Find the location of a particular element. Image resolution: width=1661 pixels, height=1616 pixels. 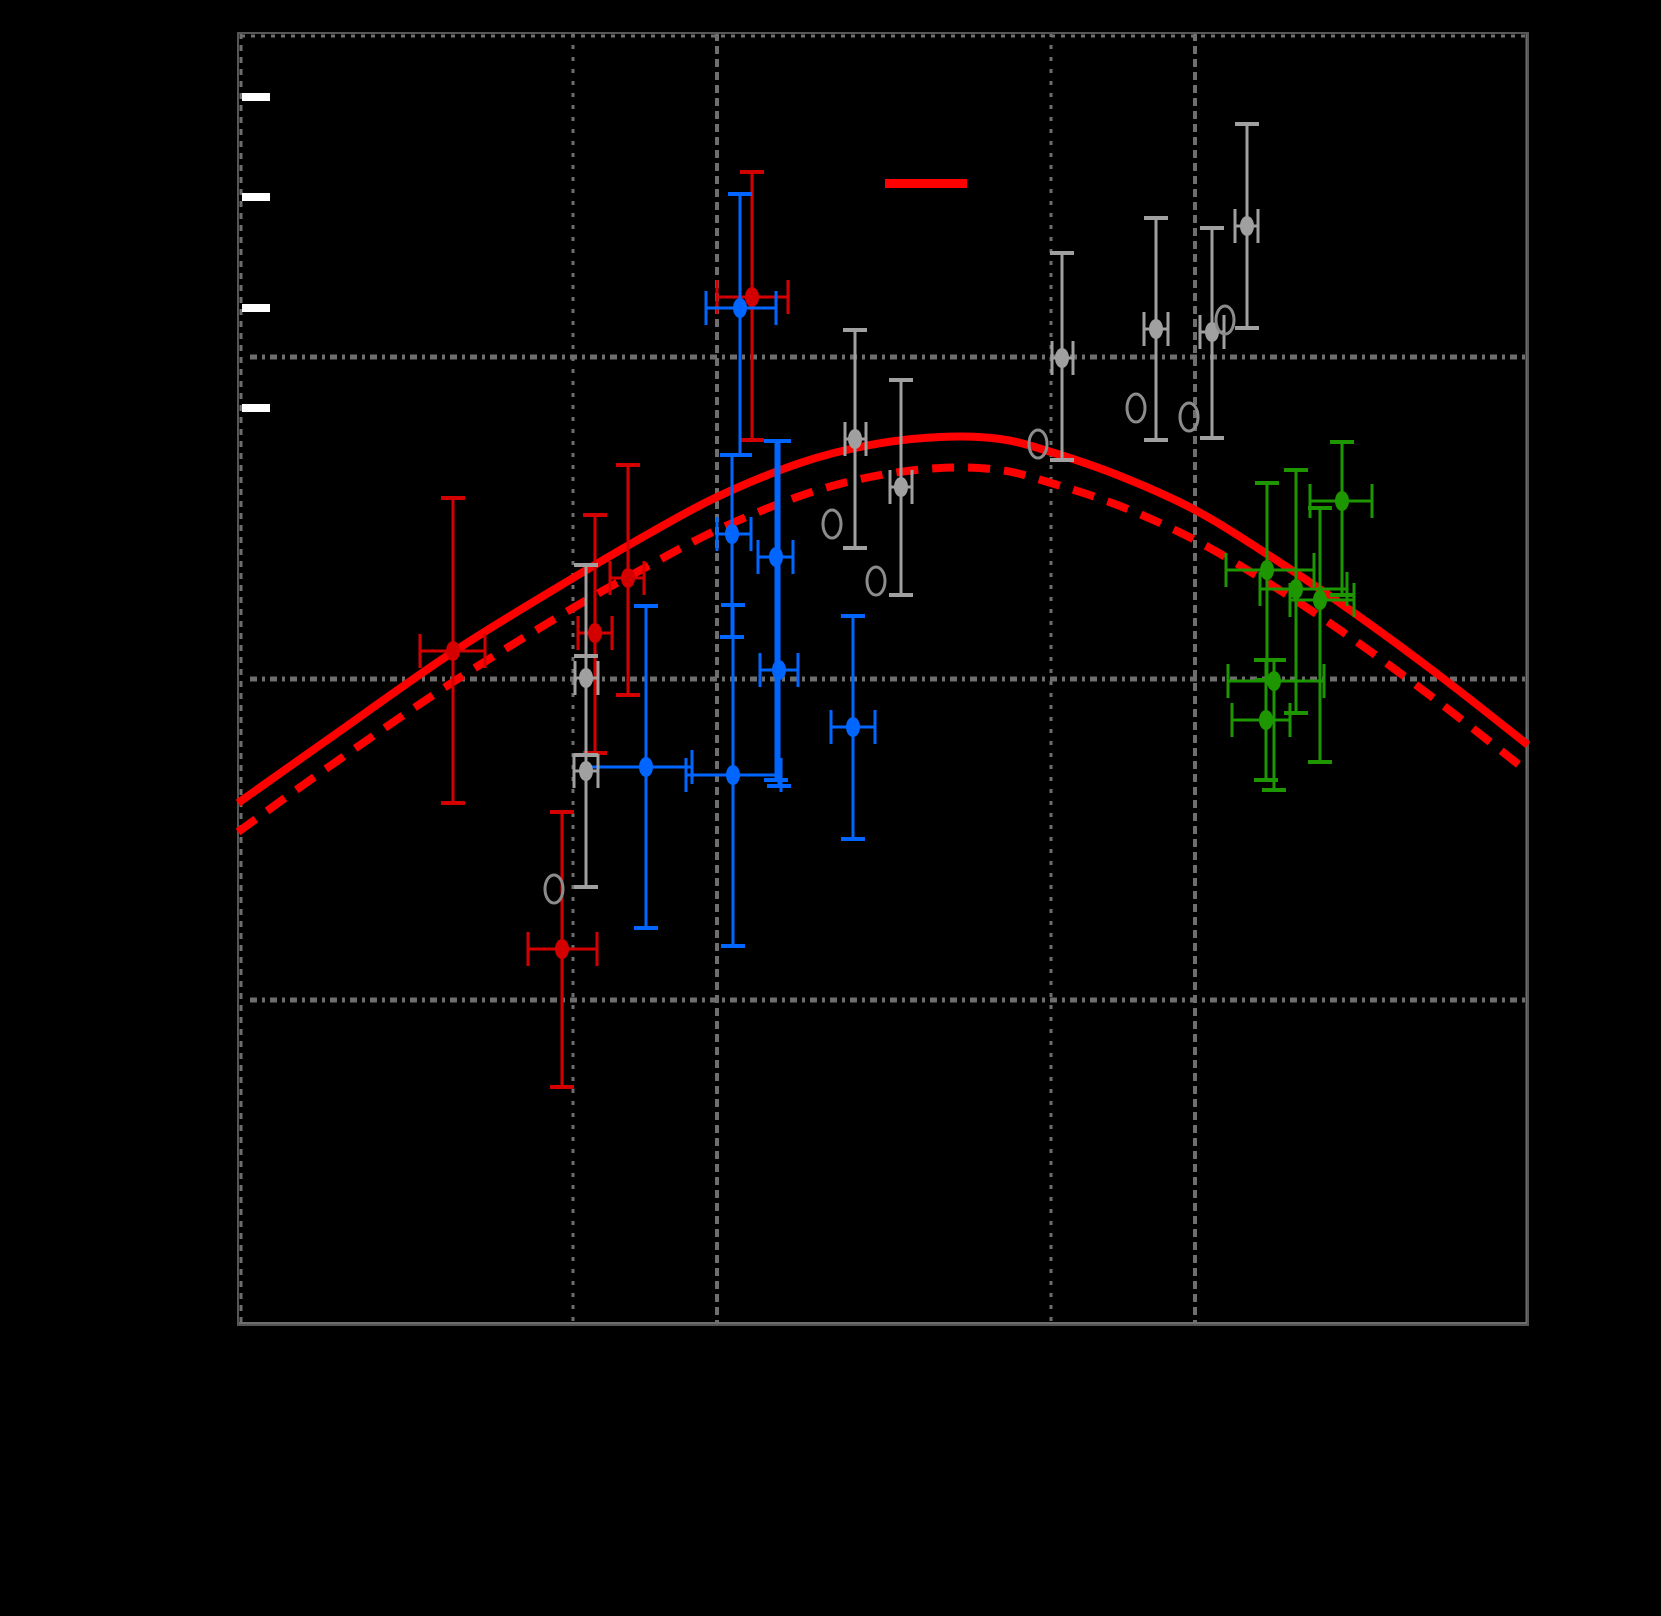

series-red is located at coordinates (604, 629).